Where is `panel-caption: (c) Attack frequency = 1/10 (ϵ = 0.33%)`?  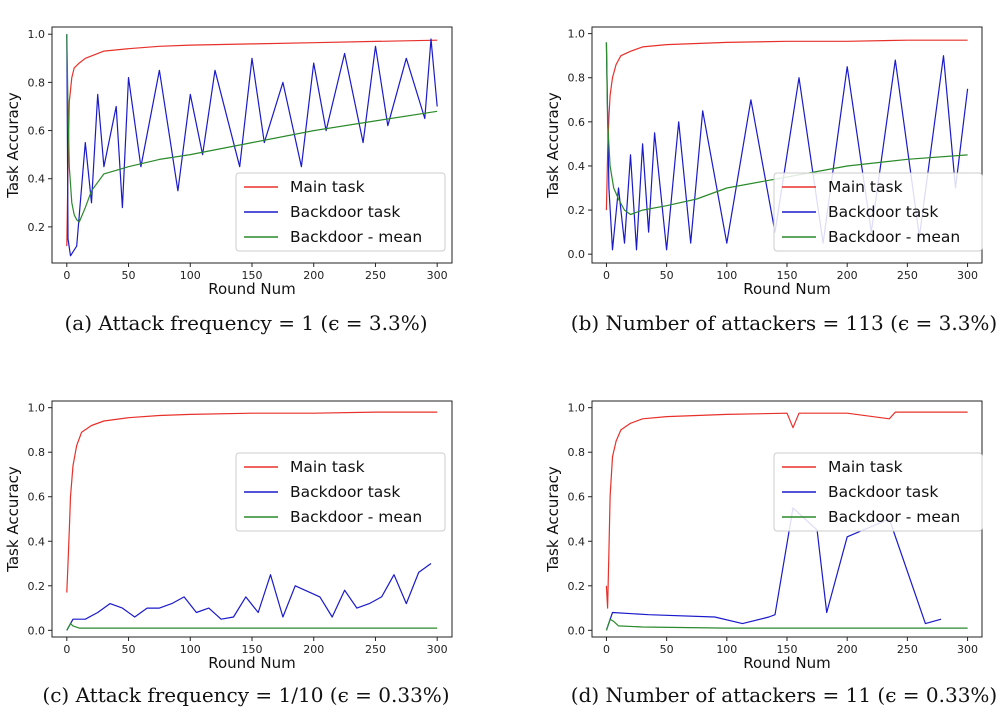 panel-caption: (c) Attack frequency = 1/10 (ϵ = 0.33%) is located at coordinates (245, 695).